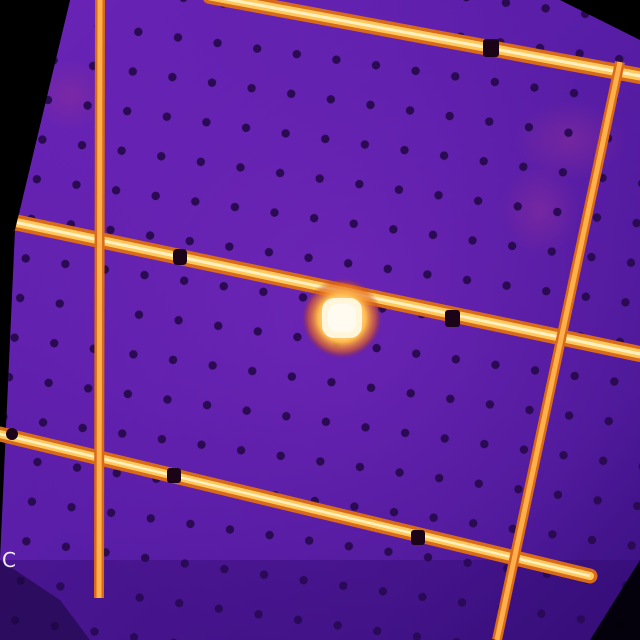 This screenshot has height=640, width=640. What do you see at coordinates (12, 434) in the screenshot?
I see `round-clamp-icon` at bounding box center [12, 434].